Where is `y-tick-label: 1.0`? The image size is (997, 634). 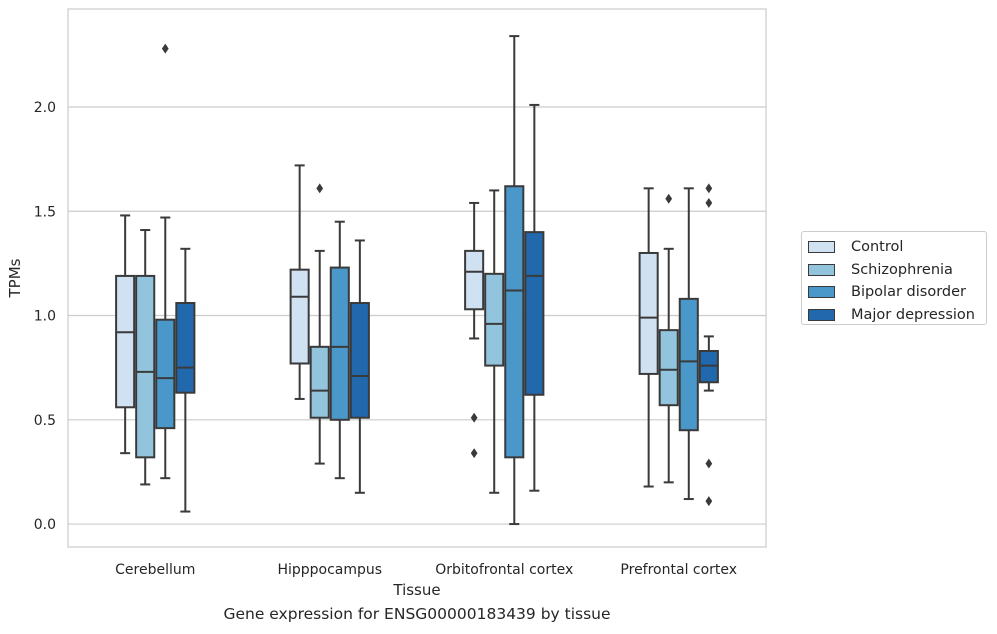 y-tick-label: 1.0 is located at coordinates (45, 317).